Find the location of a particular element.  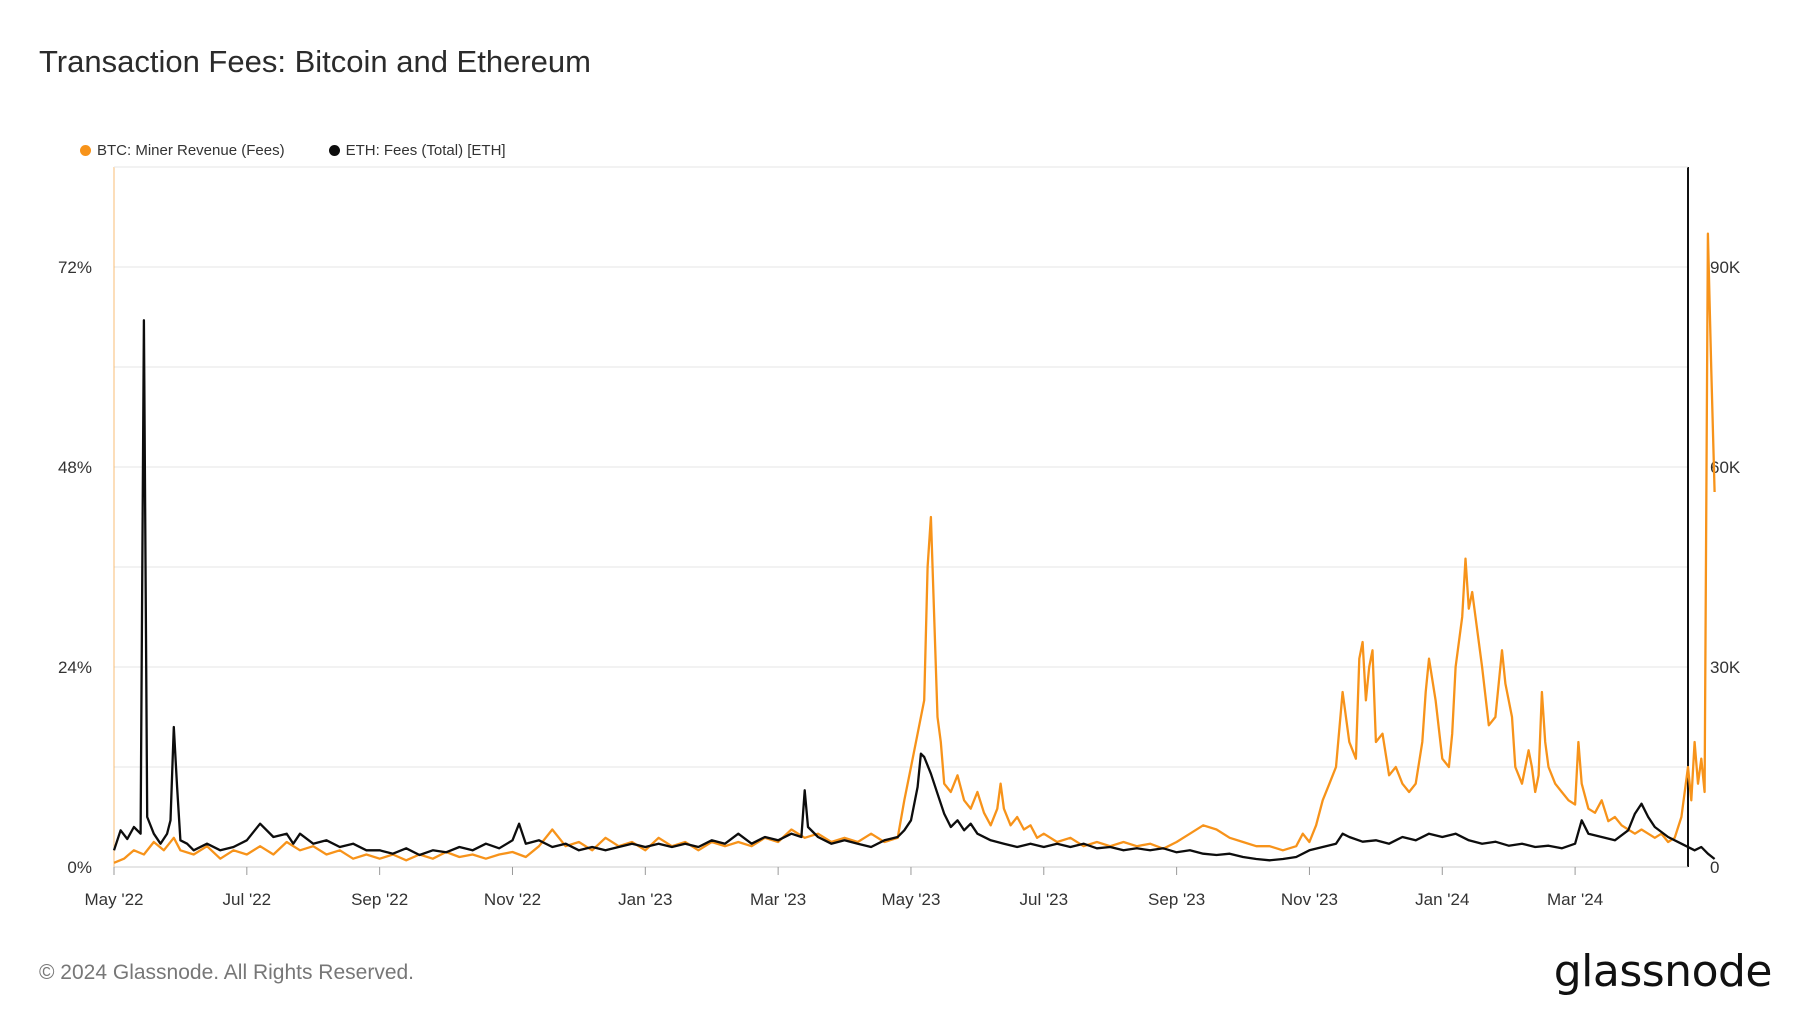

x-tick-label: Nov '22 is located at coordinates (512, 899).